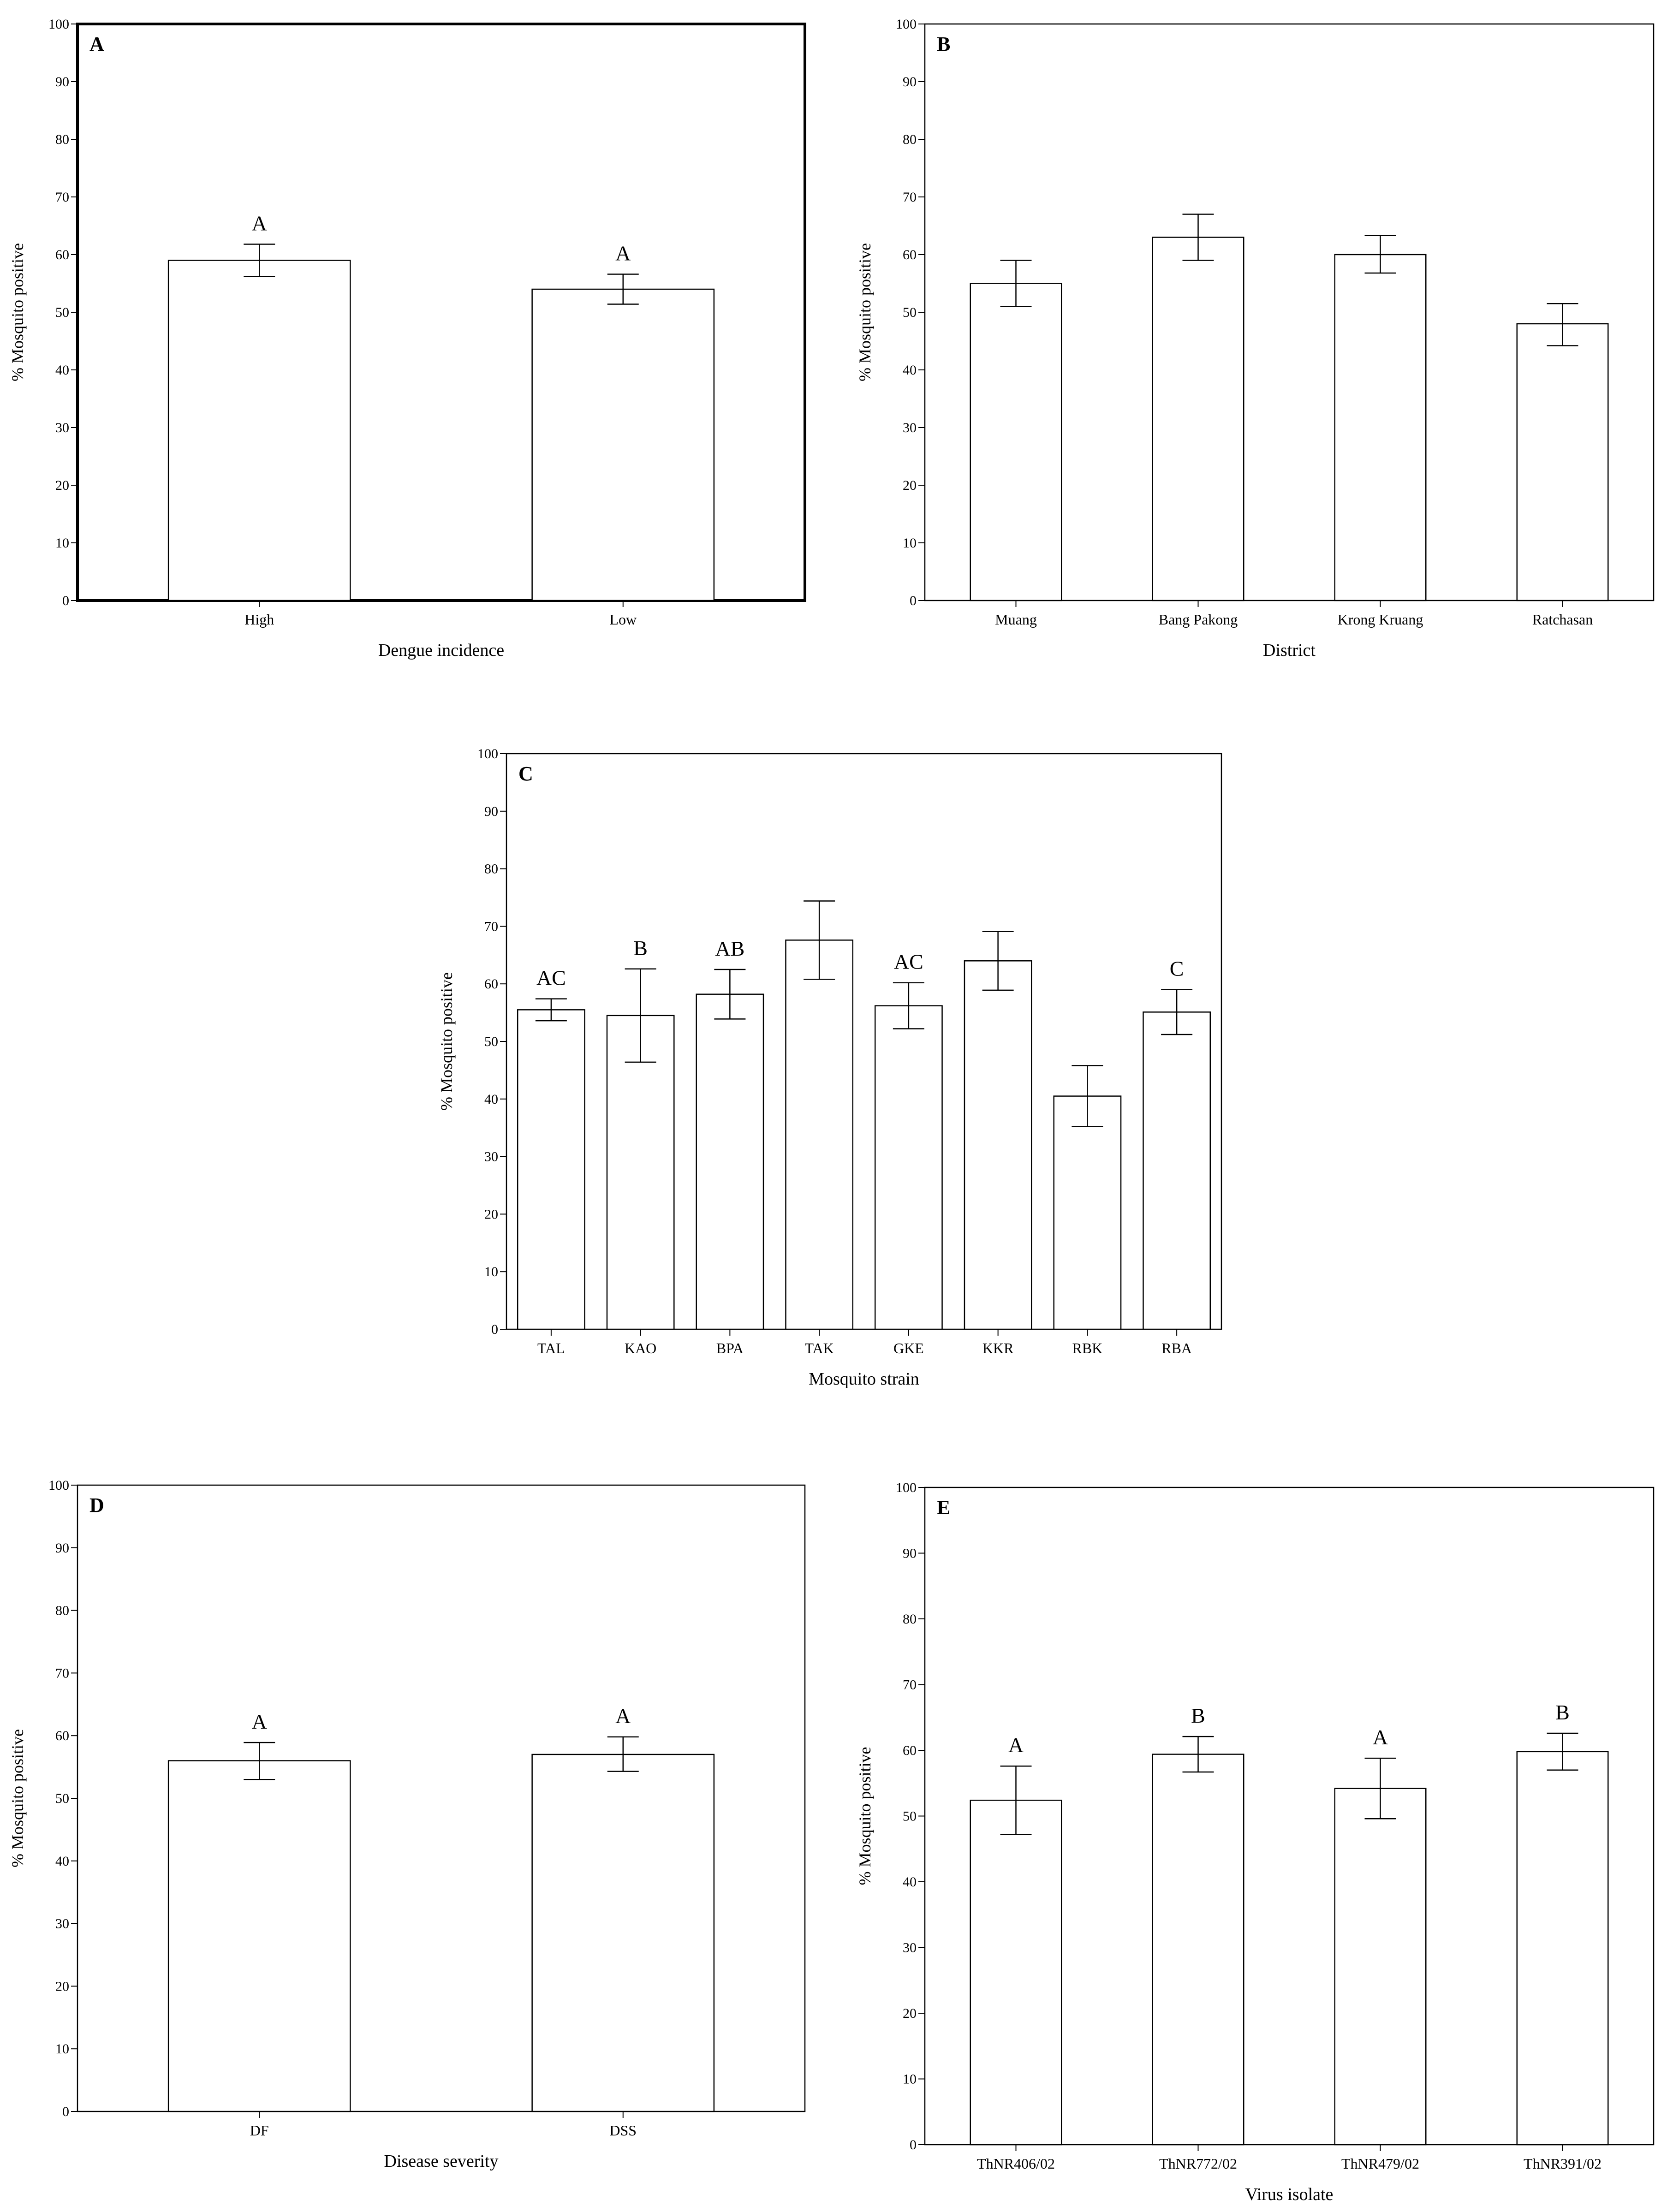  I want to click on significance-label: AB, so click(729, 948).